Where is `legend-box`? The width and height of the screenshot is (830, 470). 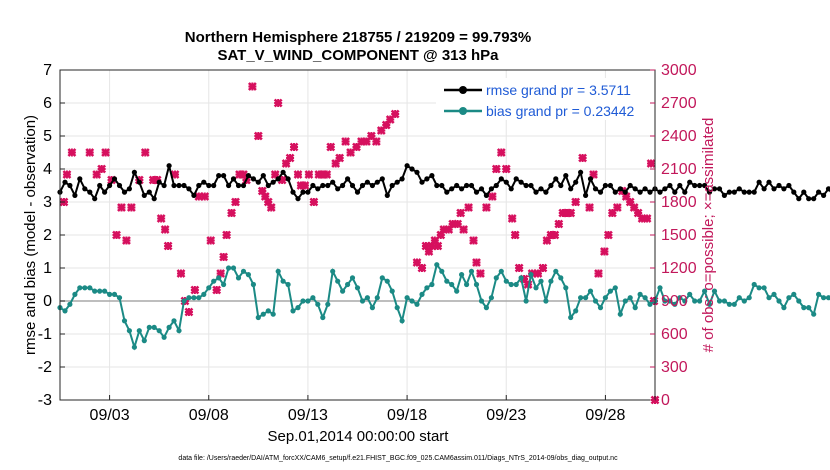
legend-box is located at coordinates (543, 99).